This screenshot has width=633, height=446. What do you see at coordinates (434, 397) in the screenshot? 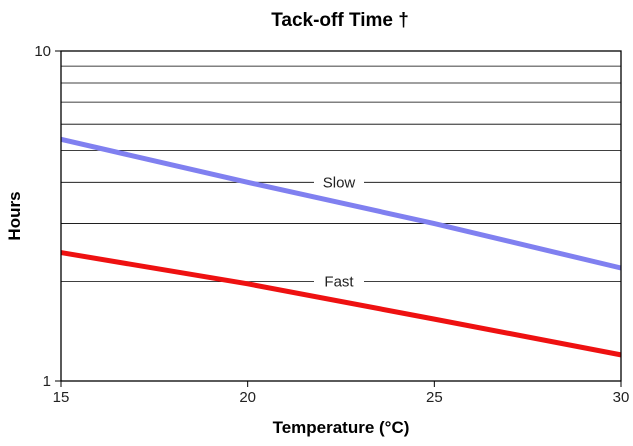
I see `x-tick-label: 25` at bounding box center [434, 397].